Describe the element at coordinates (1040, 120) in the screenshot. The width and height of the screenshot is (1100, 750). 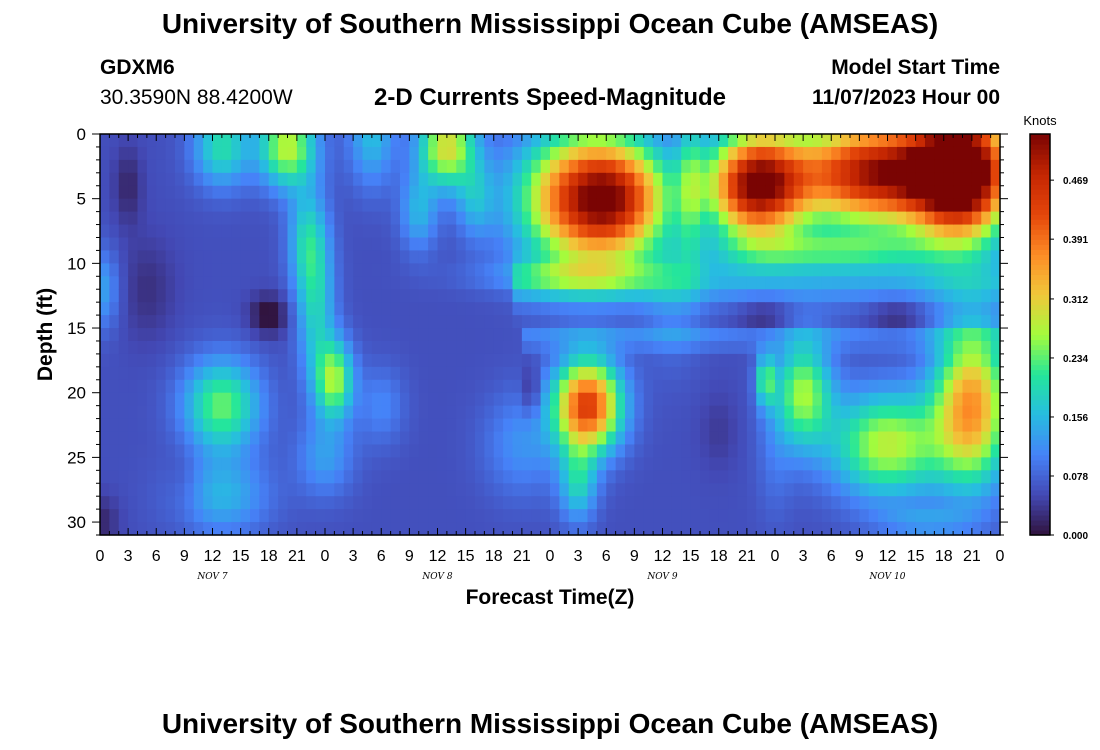
I see `colorbar-unit: Knots` at that location.